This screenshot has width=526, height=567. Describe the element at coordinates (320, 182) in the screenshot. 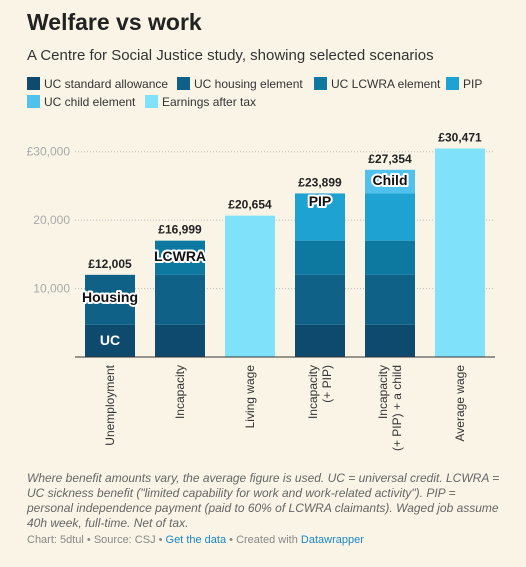

I see `total-label: £23,899` at that location.